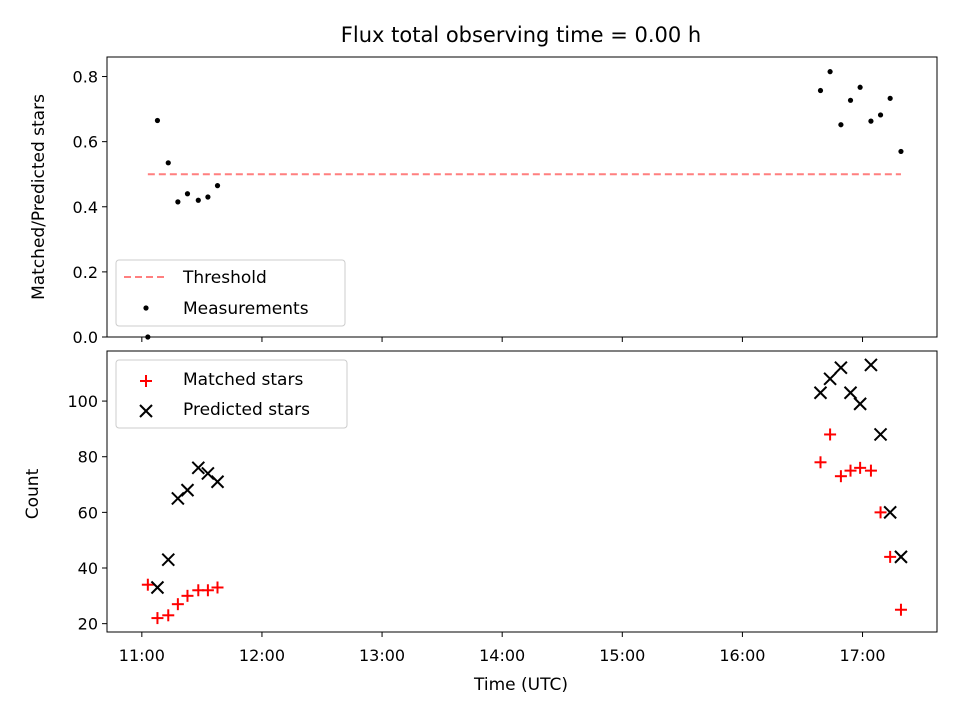 The width and height of the screenshot is (960, 720). Describe the element at coordinates (502, 339) in the screenshot. I see `top-panel-x-ticks` at that location.